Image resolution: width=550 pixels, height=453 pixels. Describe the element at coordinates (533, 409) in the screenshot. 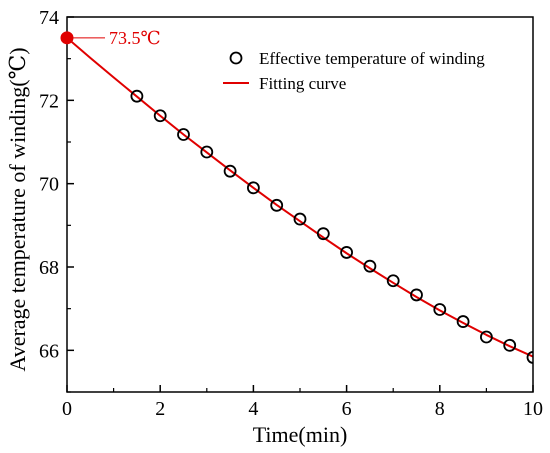

I see `x-tick-label: 10` at that location.